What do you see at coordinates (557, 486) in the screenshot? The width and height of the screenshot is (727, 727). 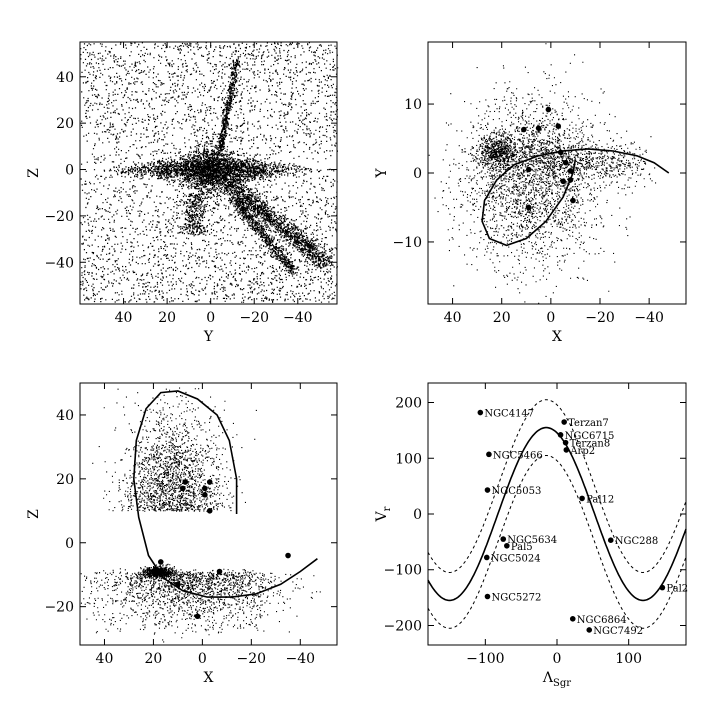 I see `model-upper-bound` at bounding box center [557, 486].